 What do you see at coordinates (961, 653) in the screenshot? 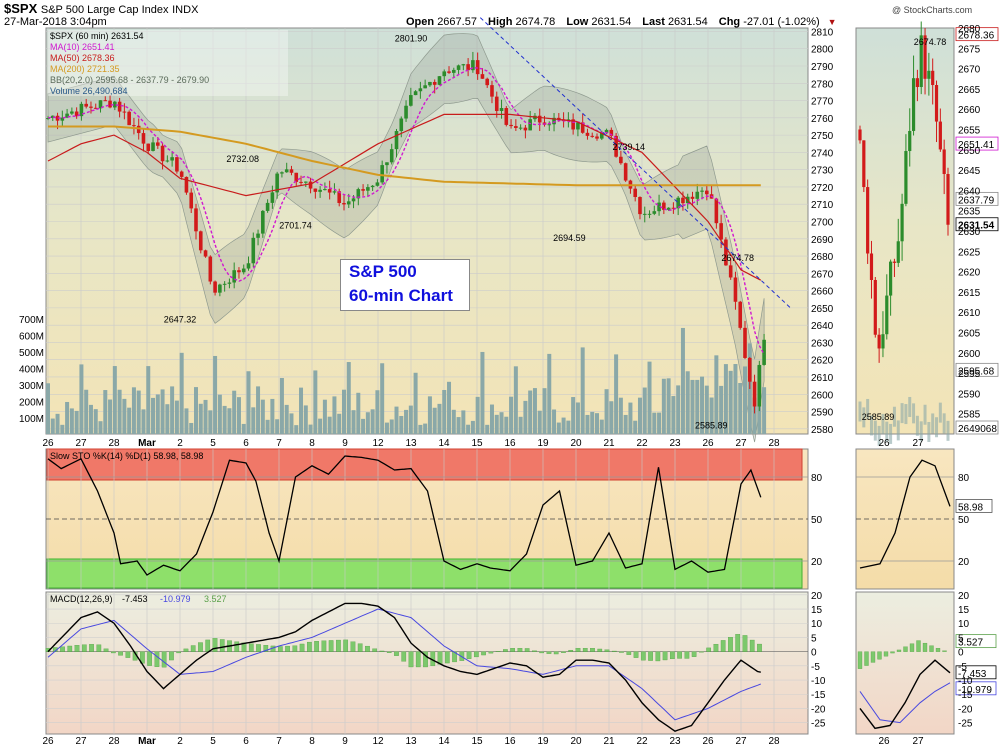
I see `side-macd-tick-label: 0` at bounding box center [961, 653].